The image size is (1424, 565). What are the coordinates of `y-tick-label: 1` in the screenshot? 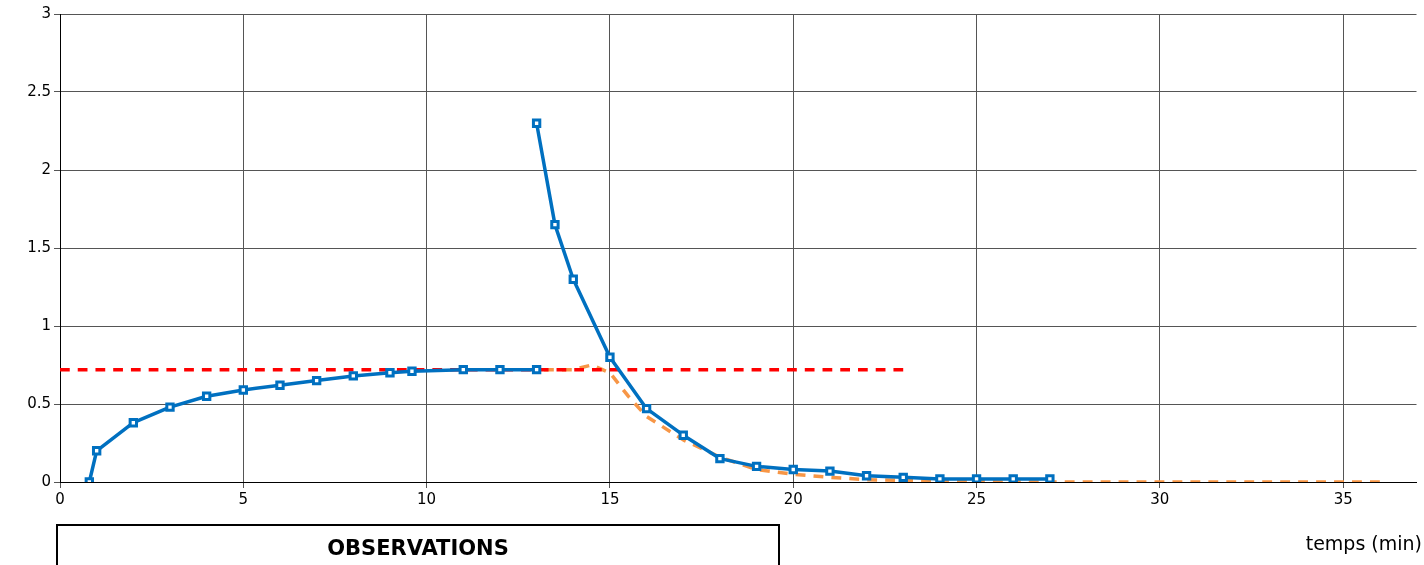 It's located at (46, 324).